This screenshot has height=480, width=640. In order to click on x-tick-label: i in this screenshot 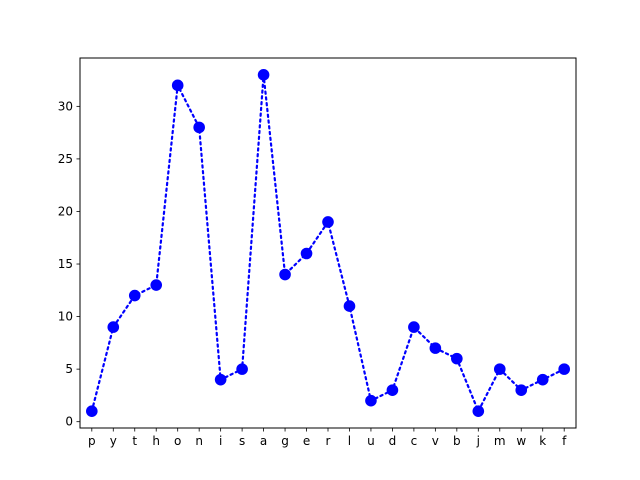, I will do `click(220, 441)`.